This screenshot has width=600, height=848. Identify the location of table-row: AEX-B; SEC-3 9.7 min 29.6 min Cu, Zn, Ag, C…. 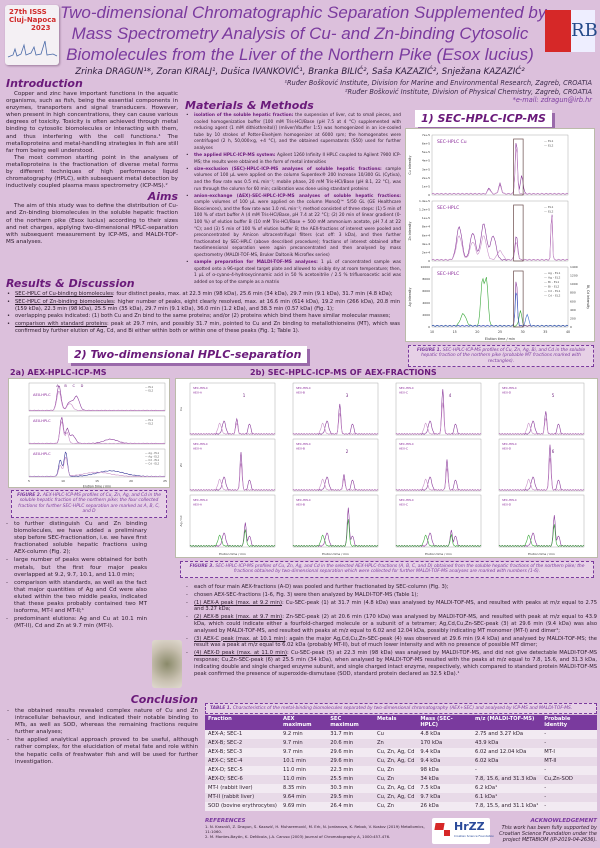
(401, 752).